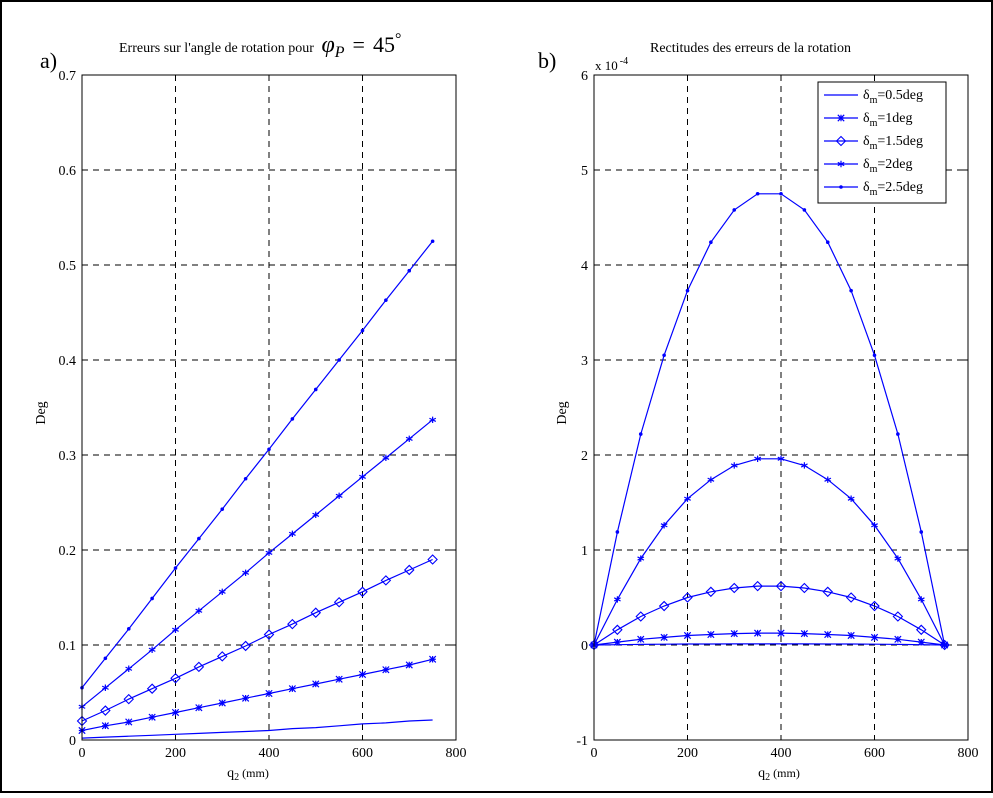 This screenshot has width=993, height=798. Describe the element at coordinates (584, 646) in the screenshot. I see `panel-b-ytick-label: 0` at that location.